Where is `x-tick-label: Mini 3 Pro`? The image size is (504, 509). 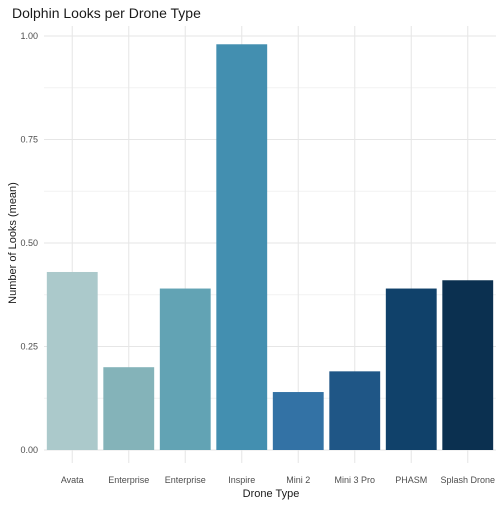
x-tick-label: Mini 3 Pro is located at coordinates (354, 480).